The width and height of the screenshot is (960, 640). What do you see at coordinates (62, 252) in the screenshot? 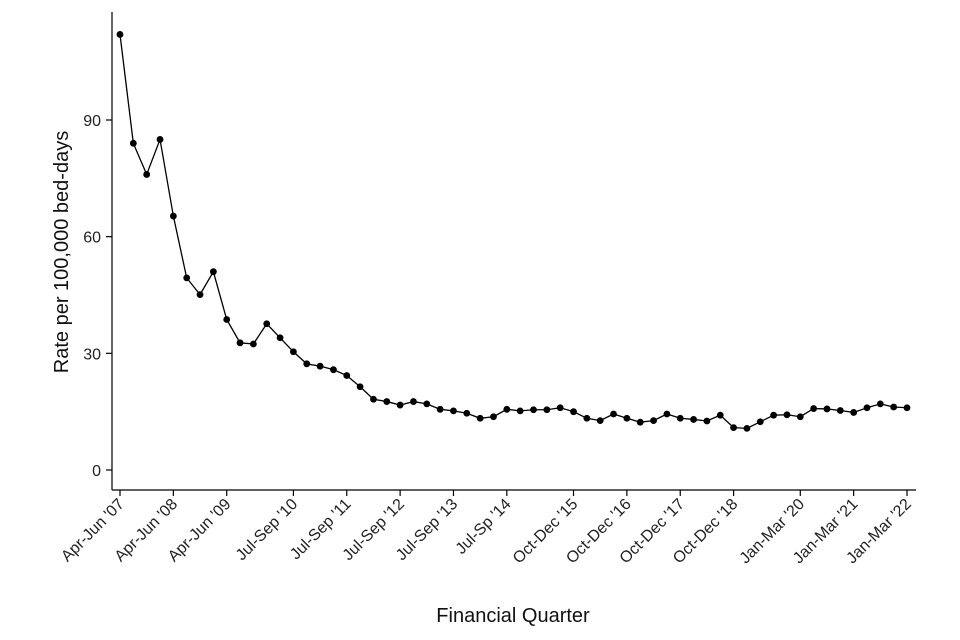
I see `y-axis-title: Rate per 100,000 bed-days` at bounding box center [62, 252].